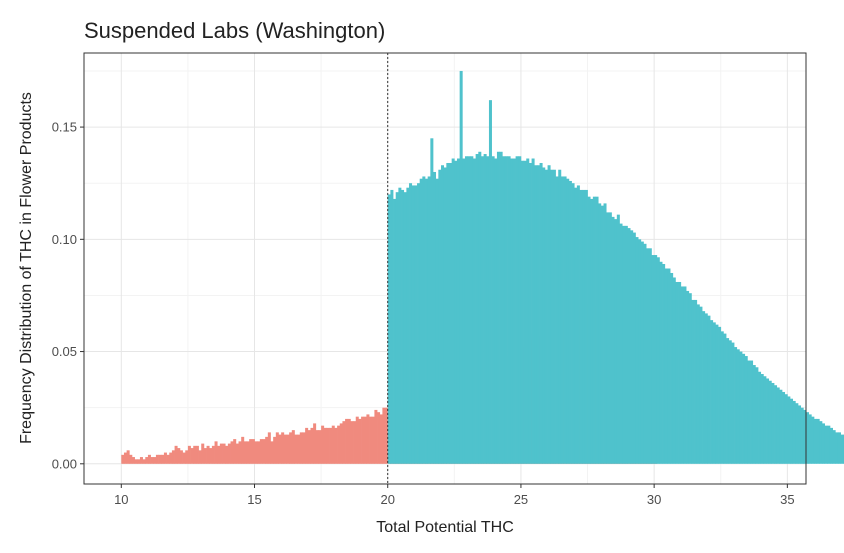 The image size is (844, 553). I want to click on x-tick-label: 25, so click(521, 499).